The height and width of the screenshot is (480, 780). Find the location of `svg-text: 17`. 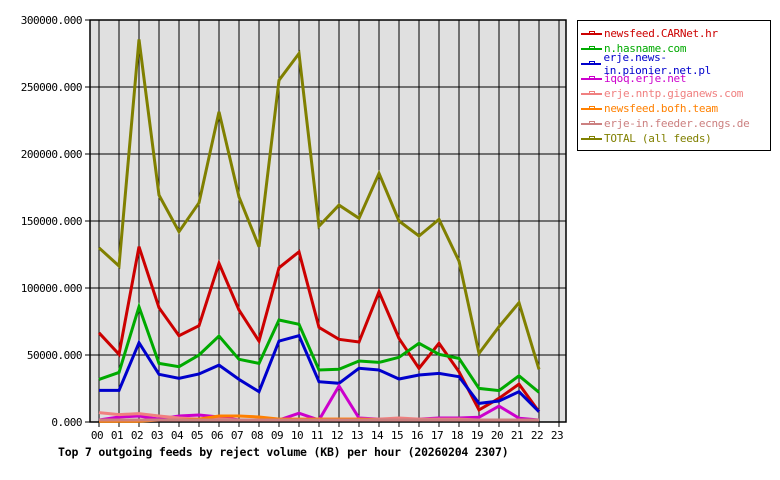

svg-text: 17 is located at coordinates (437, 435).